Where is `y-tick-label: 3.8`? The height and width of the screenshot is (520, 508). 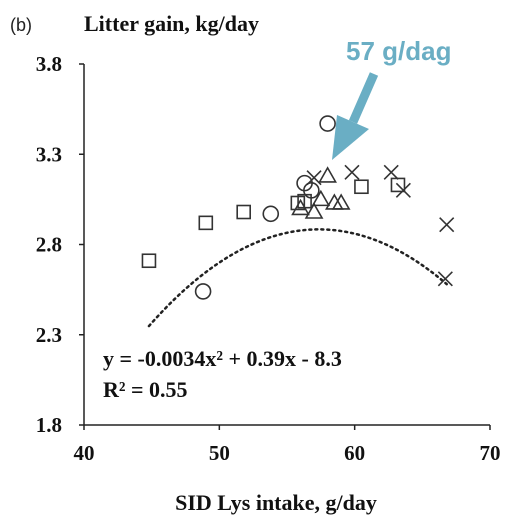
y-tick-label: 3.8 is located at coordinates (49, 64).